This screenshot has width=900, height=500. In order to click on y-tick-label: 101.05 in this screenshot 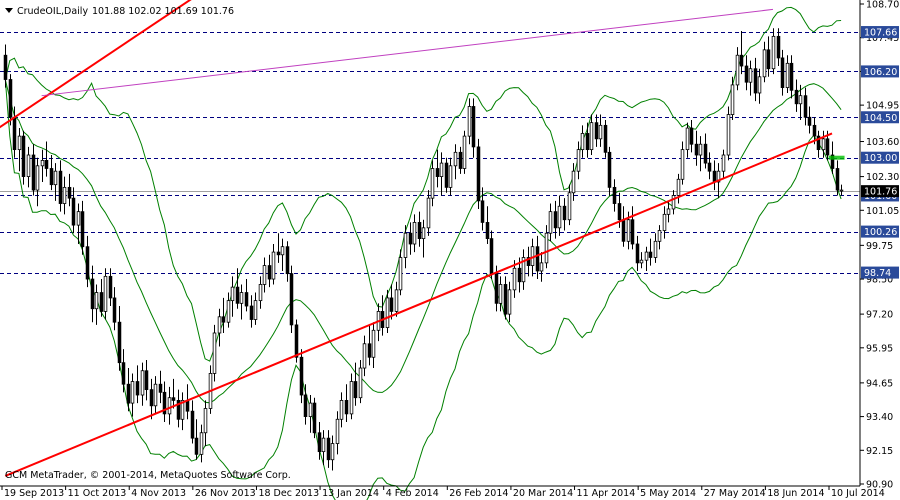, I will do `click(882, 211)`.